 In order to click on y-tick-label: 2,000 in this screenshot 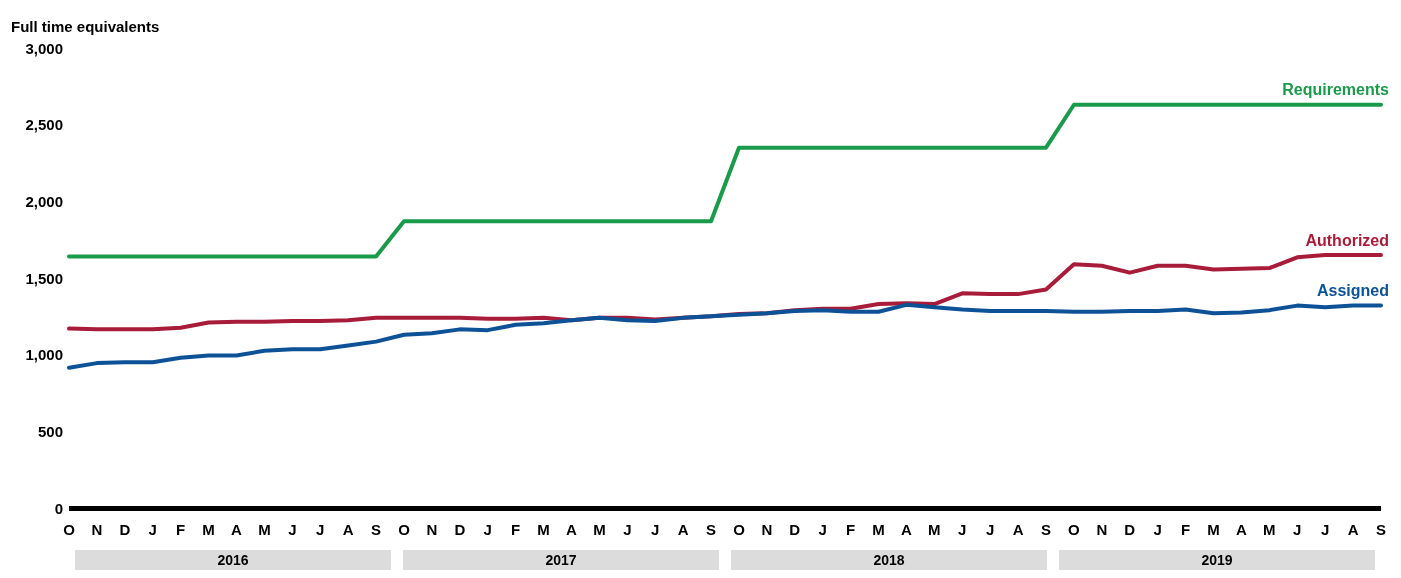, I will do `click(44, 201)`.